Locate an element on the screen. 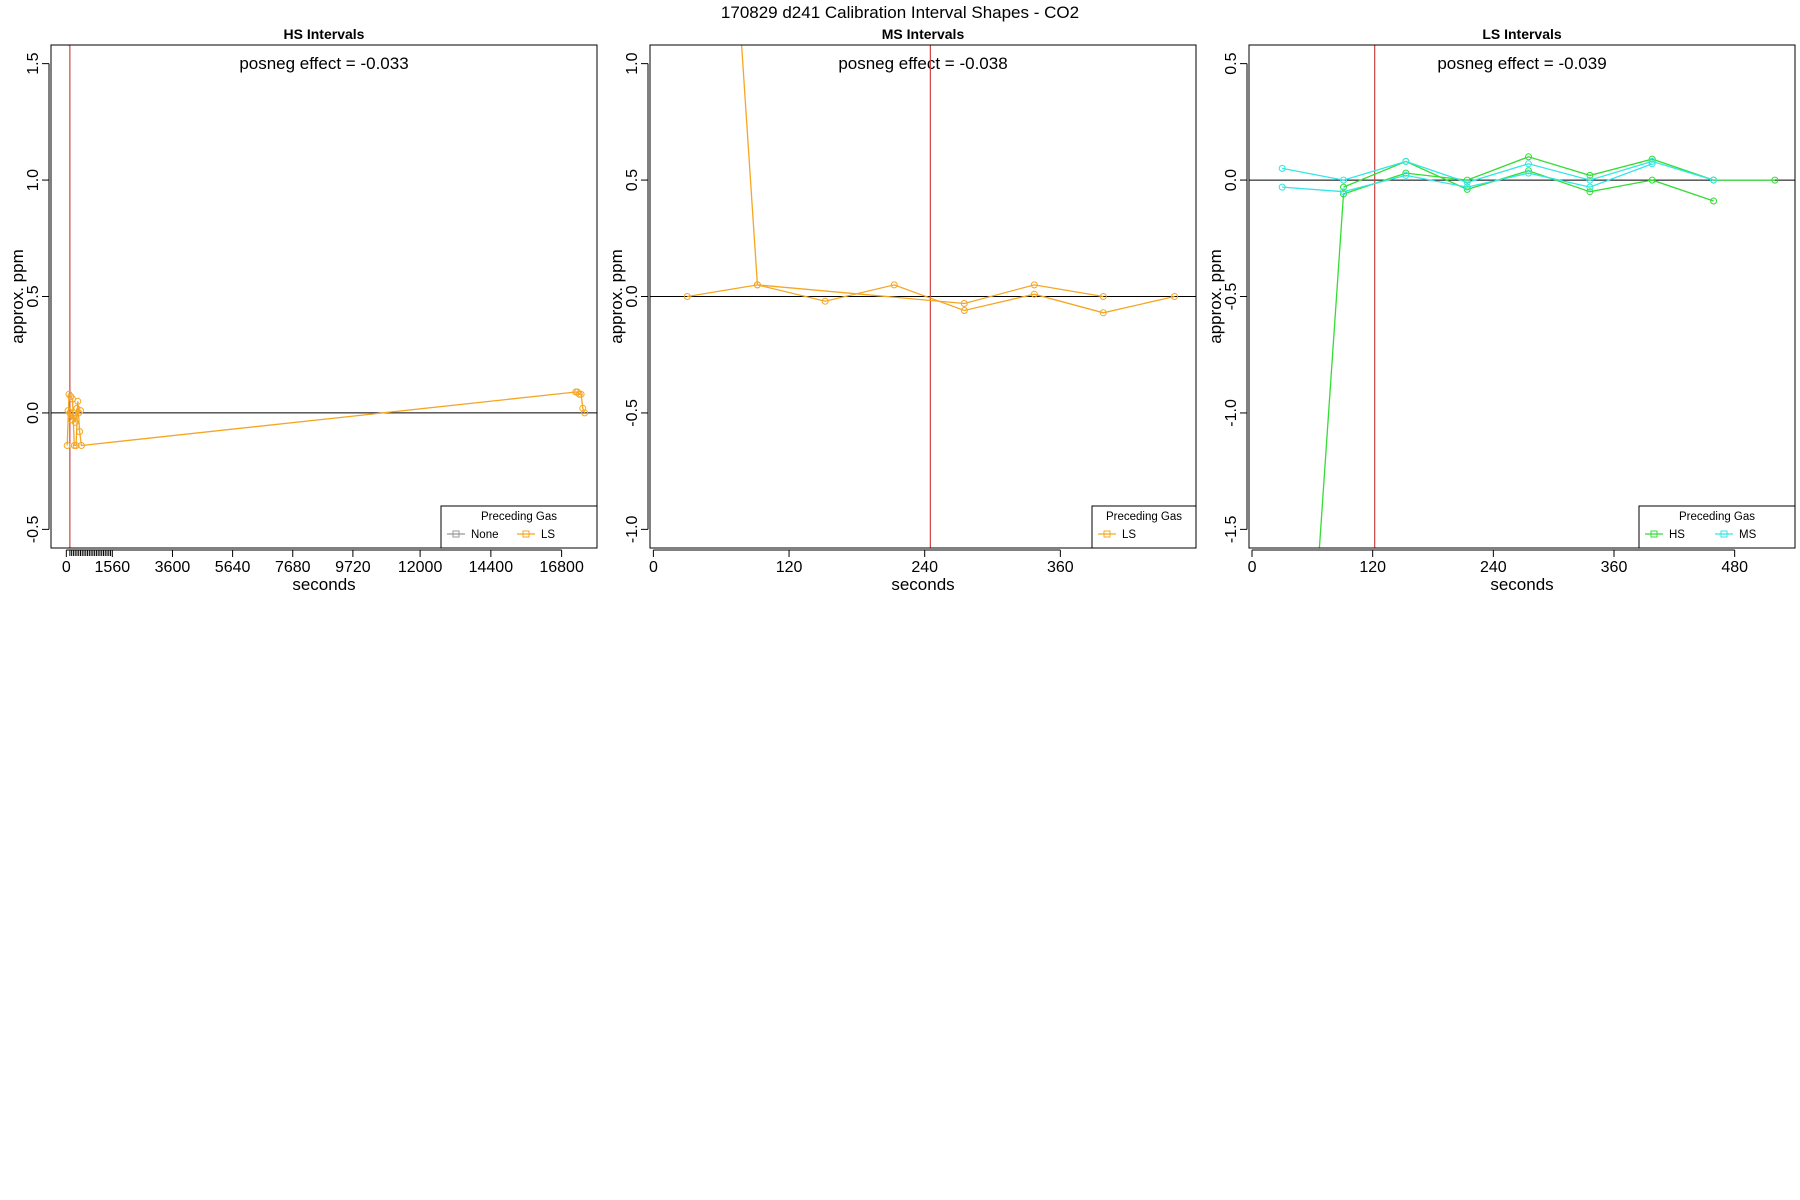 The width and height of the screenshot is (1800, 1200). panel-title: HS Intervals is located at coordinates (324, 34).